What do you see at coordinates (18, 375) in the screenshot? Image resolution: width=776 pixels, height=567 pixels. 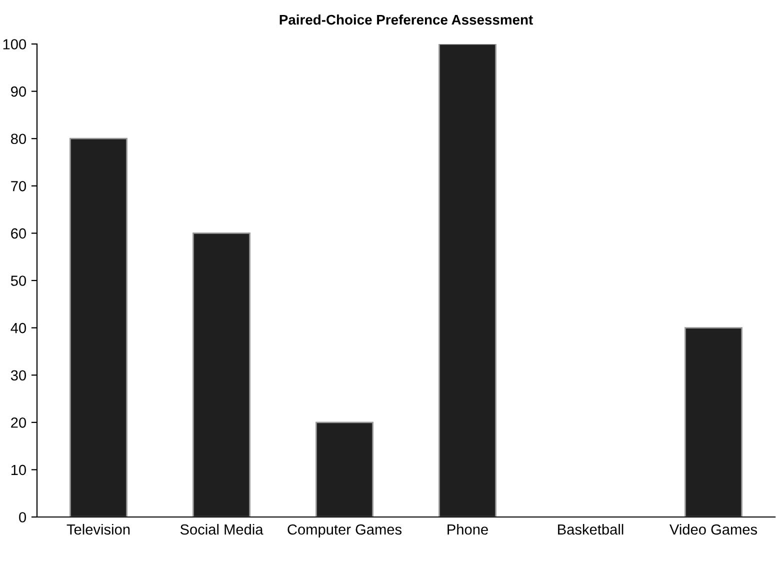 I see `y-tick-label: 30` at bounding box center [18, 375].